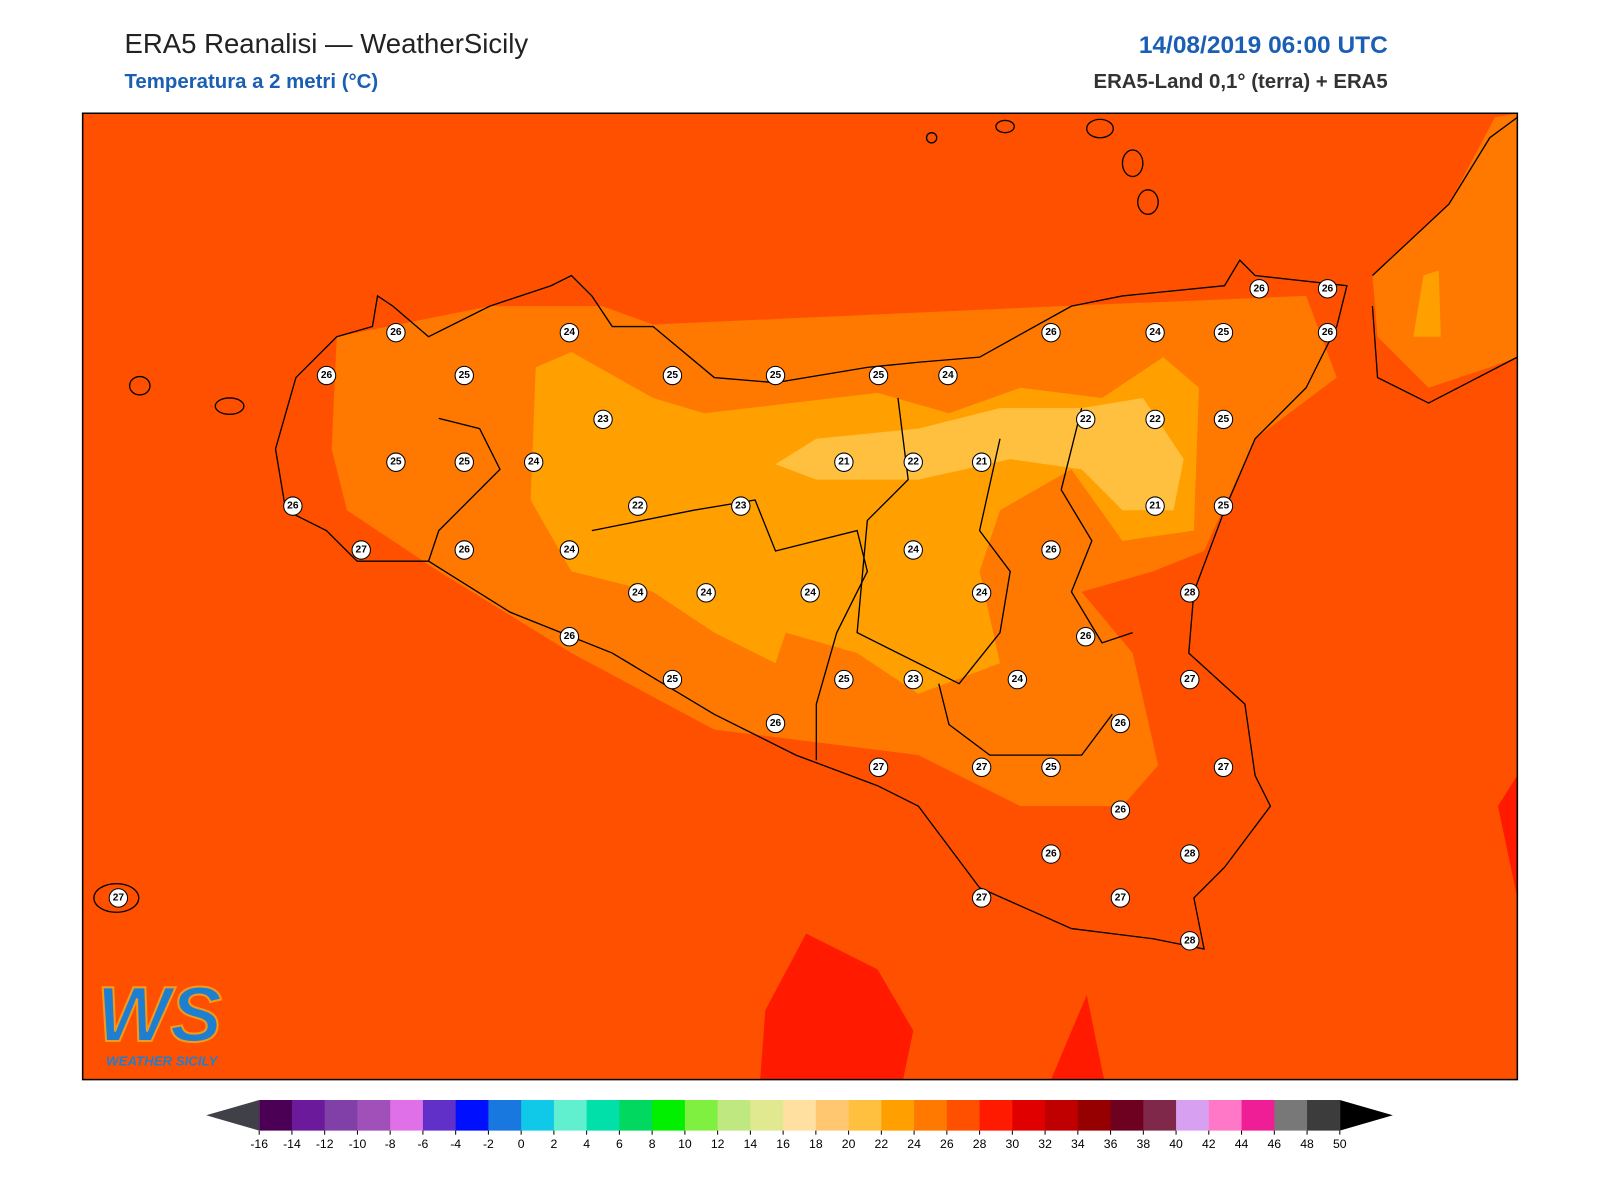  Describe the element at coordinates (914, 1144) in the screenshot. I see `colorbar-tick-label: 24` at that location.